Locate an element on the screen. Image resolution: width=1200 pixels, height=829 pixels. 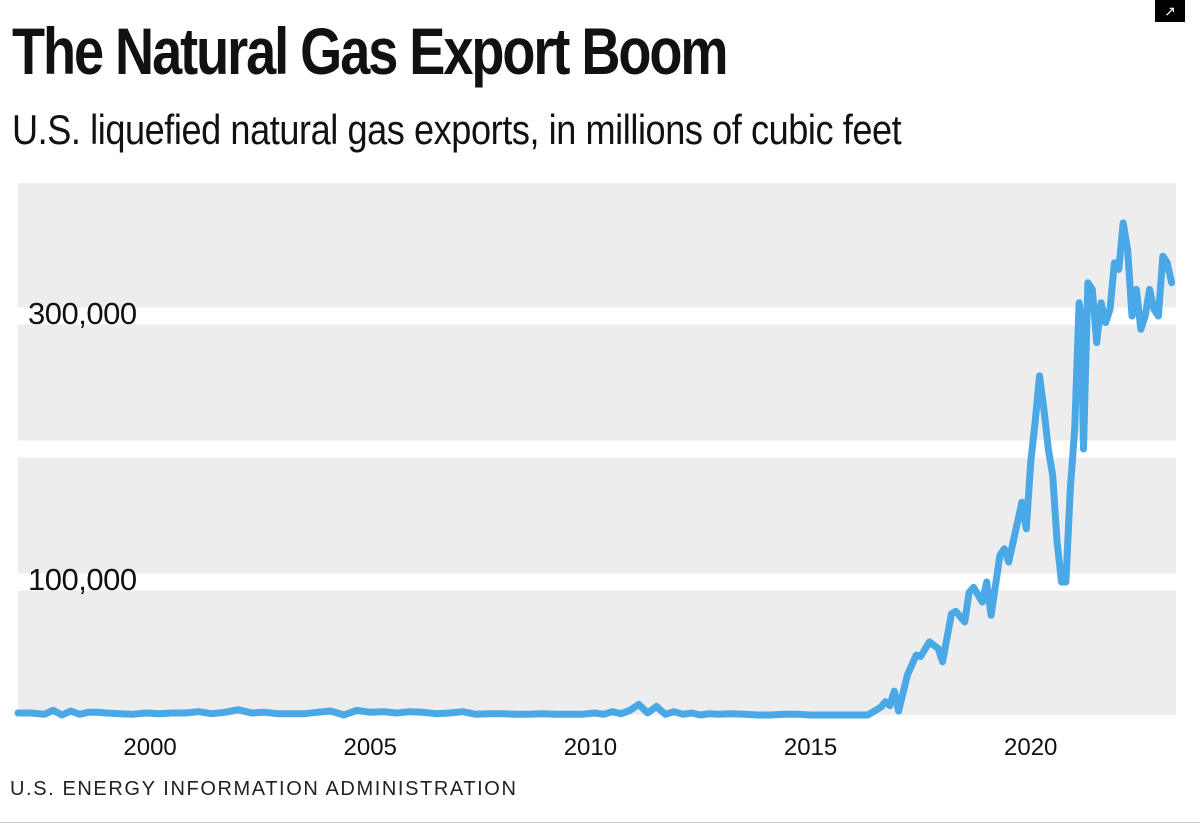
y-axis-labels: 100,000 300,000 is located at coordinates (82, 446).